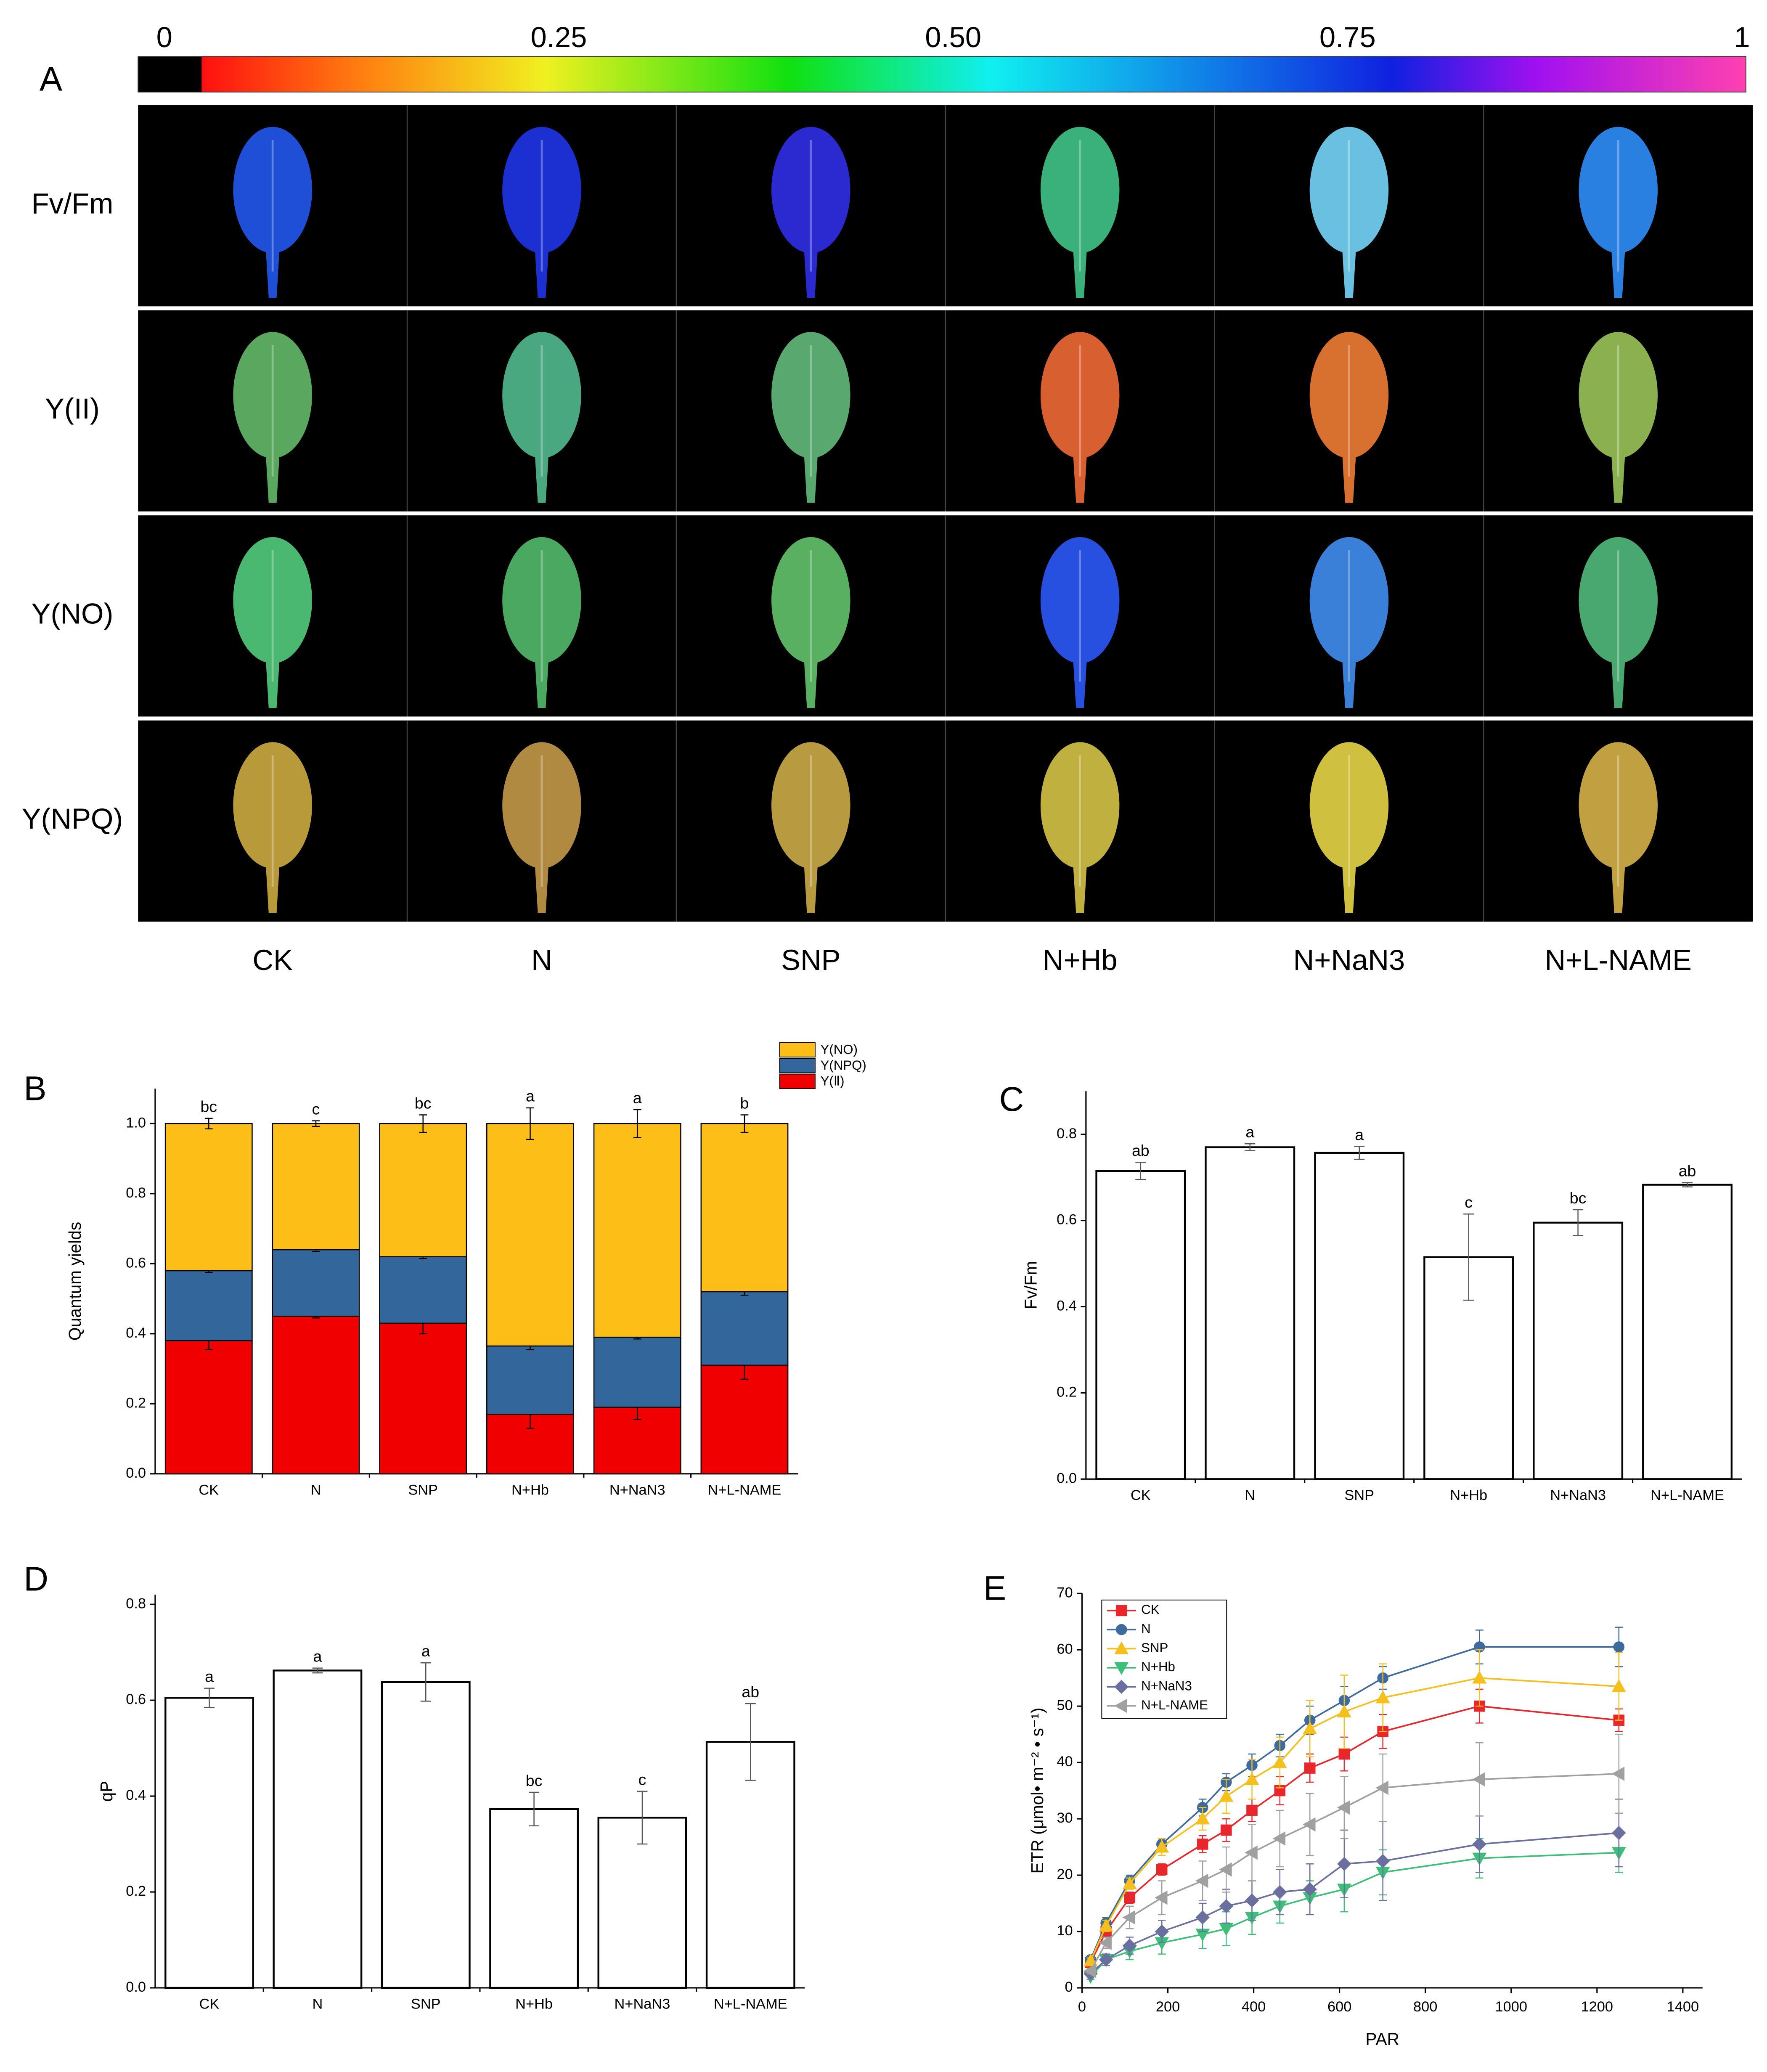 This screenshot has height=2072, width=1767. Describe the element at coordinates (72, 819) in the screenshot. I see `row-label: Y(NPQ)` at that location.